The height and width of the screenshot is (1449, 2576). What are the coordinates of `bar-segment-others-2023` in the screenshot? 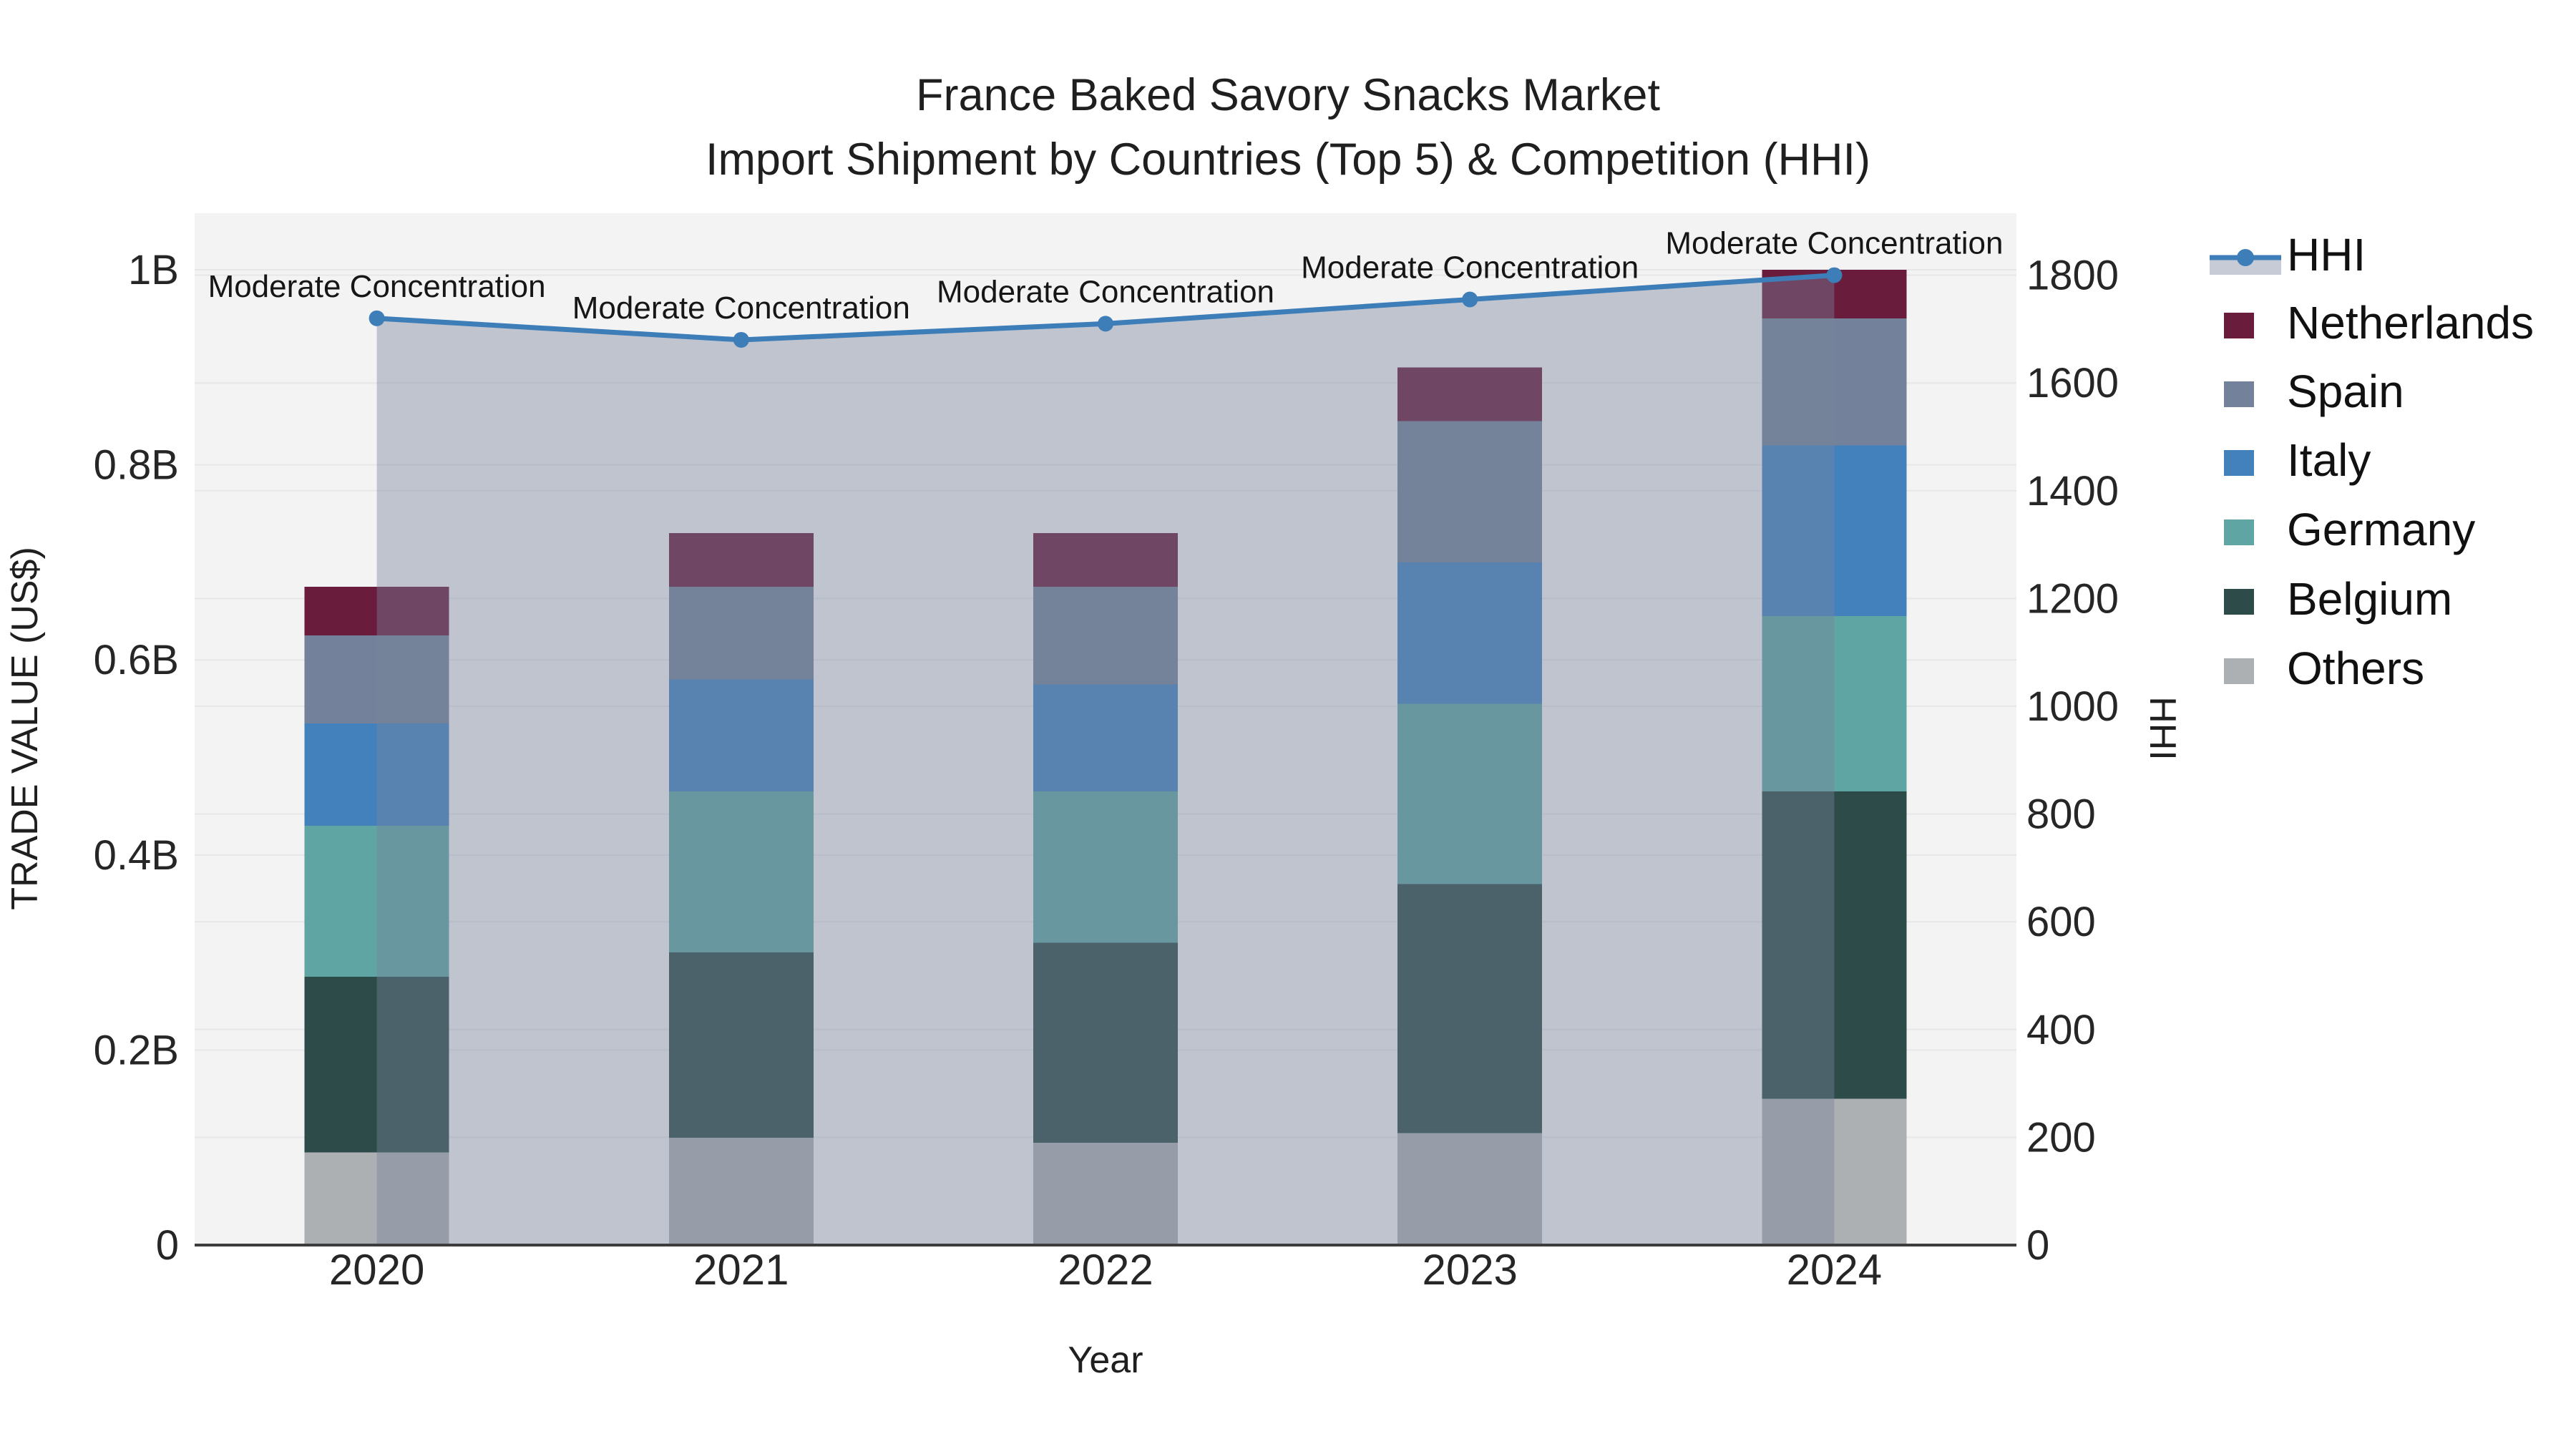 It's located at (1470, 1189).